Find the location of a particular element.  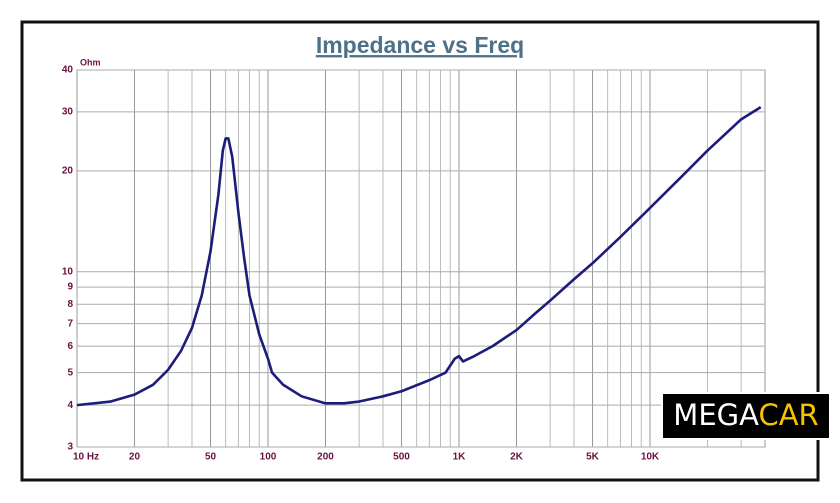

x-tick-label: 200 is located at coordinates (325, 457).